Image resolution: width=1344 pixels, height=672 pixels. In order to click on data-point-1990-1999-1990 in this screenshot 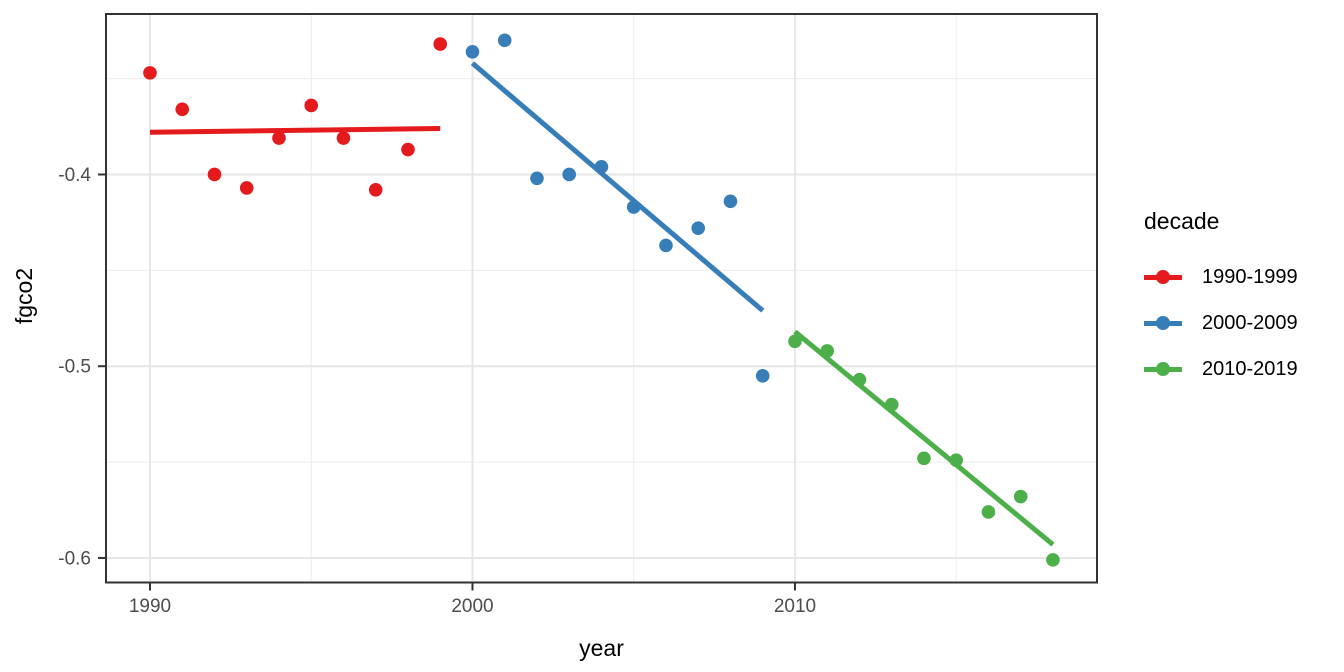, I will do `click(150, 73)`.